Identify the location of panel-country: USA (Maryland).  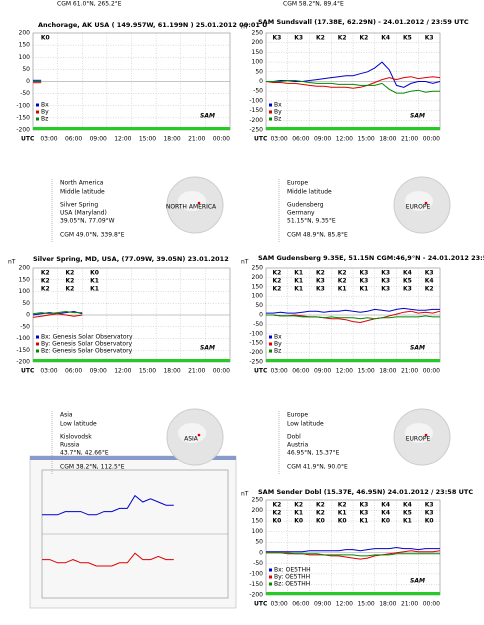
(83, 213).